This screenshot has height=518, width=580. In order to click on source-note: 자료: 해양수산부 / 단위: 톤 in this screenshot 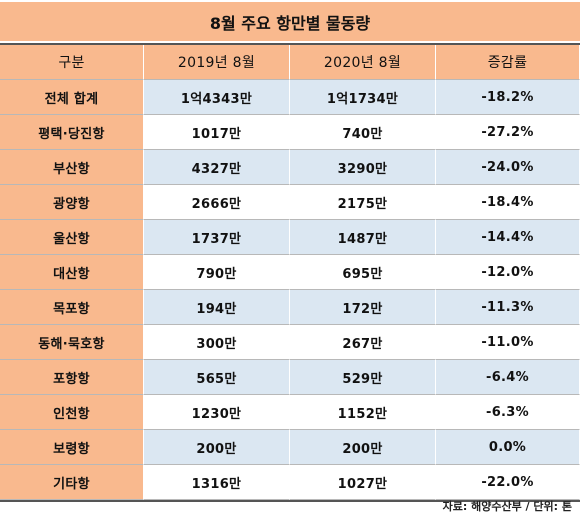, I will do `click(507, 506)`.